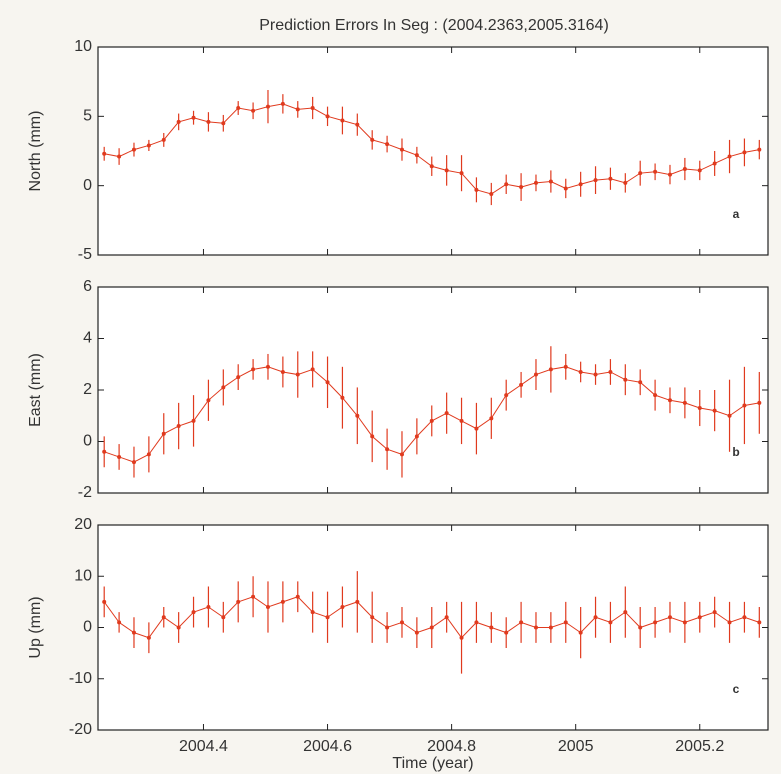 Image resolution: width=781 pixels, height=774 pixels. I want to click on y-tick-label: 20, so click(83, 524).